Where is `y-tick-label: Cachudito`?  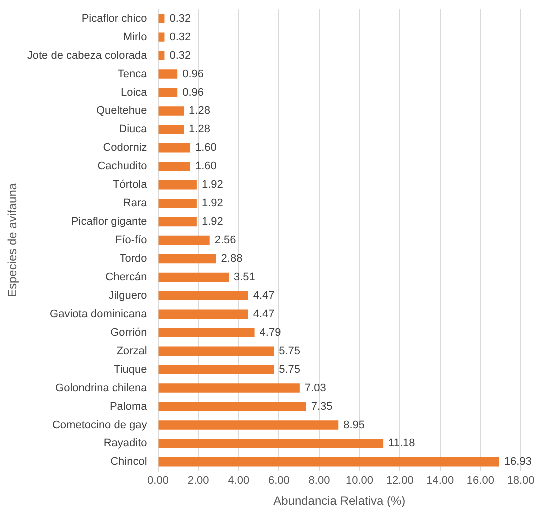
y-tick-label: Cachudito is located at coordinates (123, 166).